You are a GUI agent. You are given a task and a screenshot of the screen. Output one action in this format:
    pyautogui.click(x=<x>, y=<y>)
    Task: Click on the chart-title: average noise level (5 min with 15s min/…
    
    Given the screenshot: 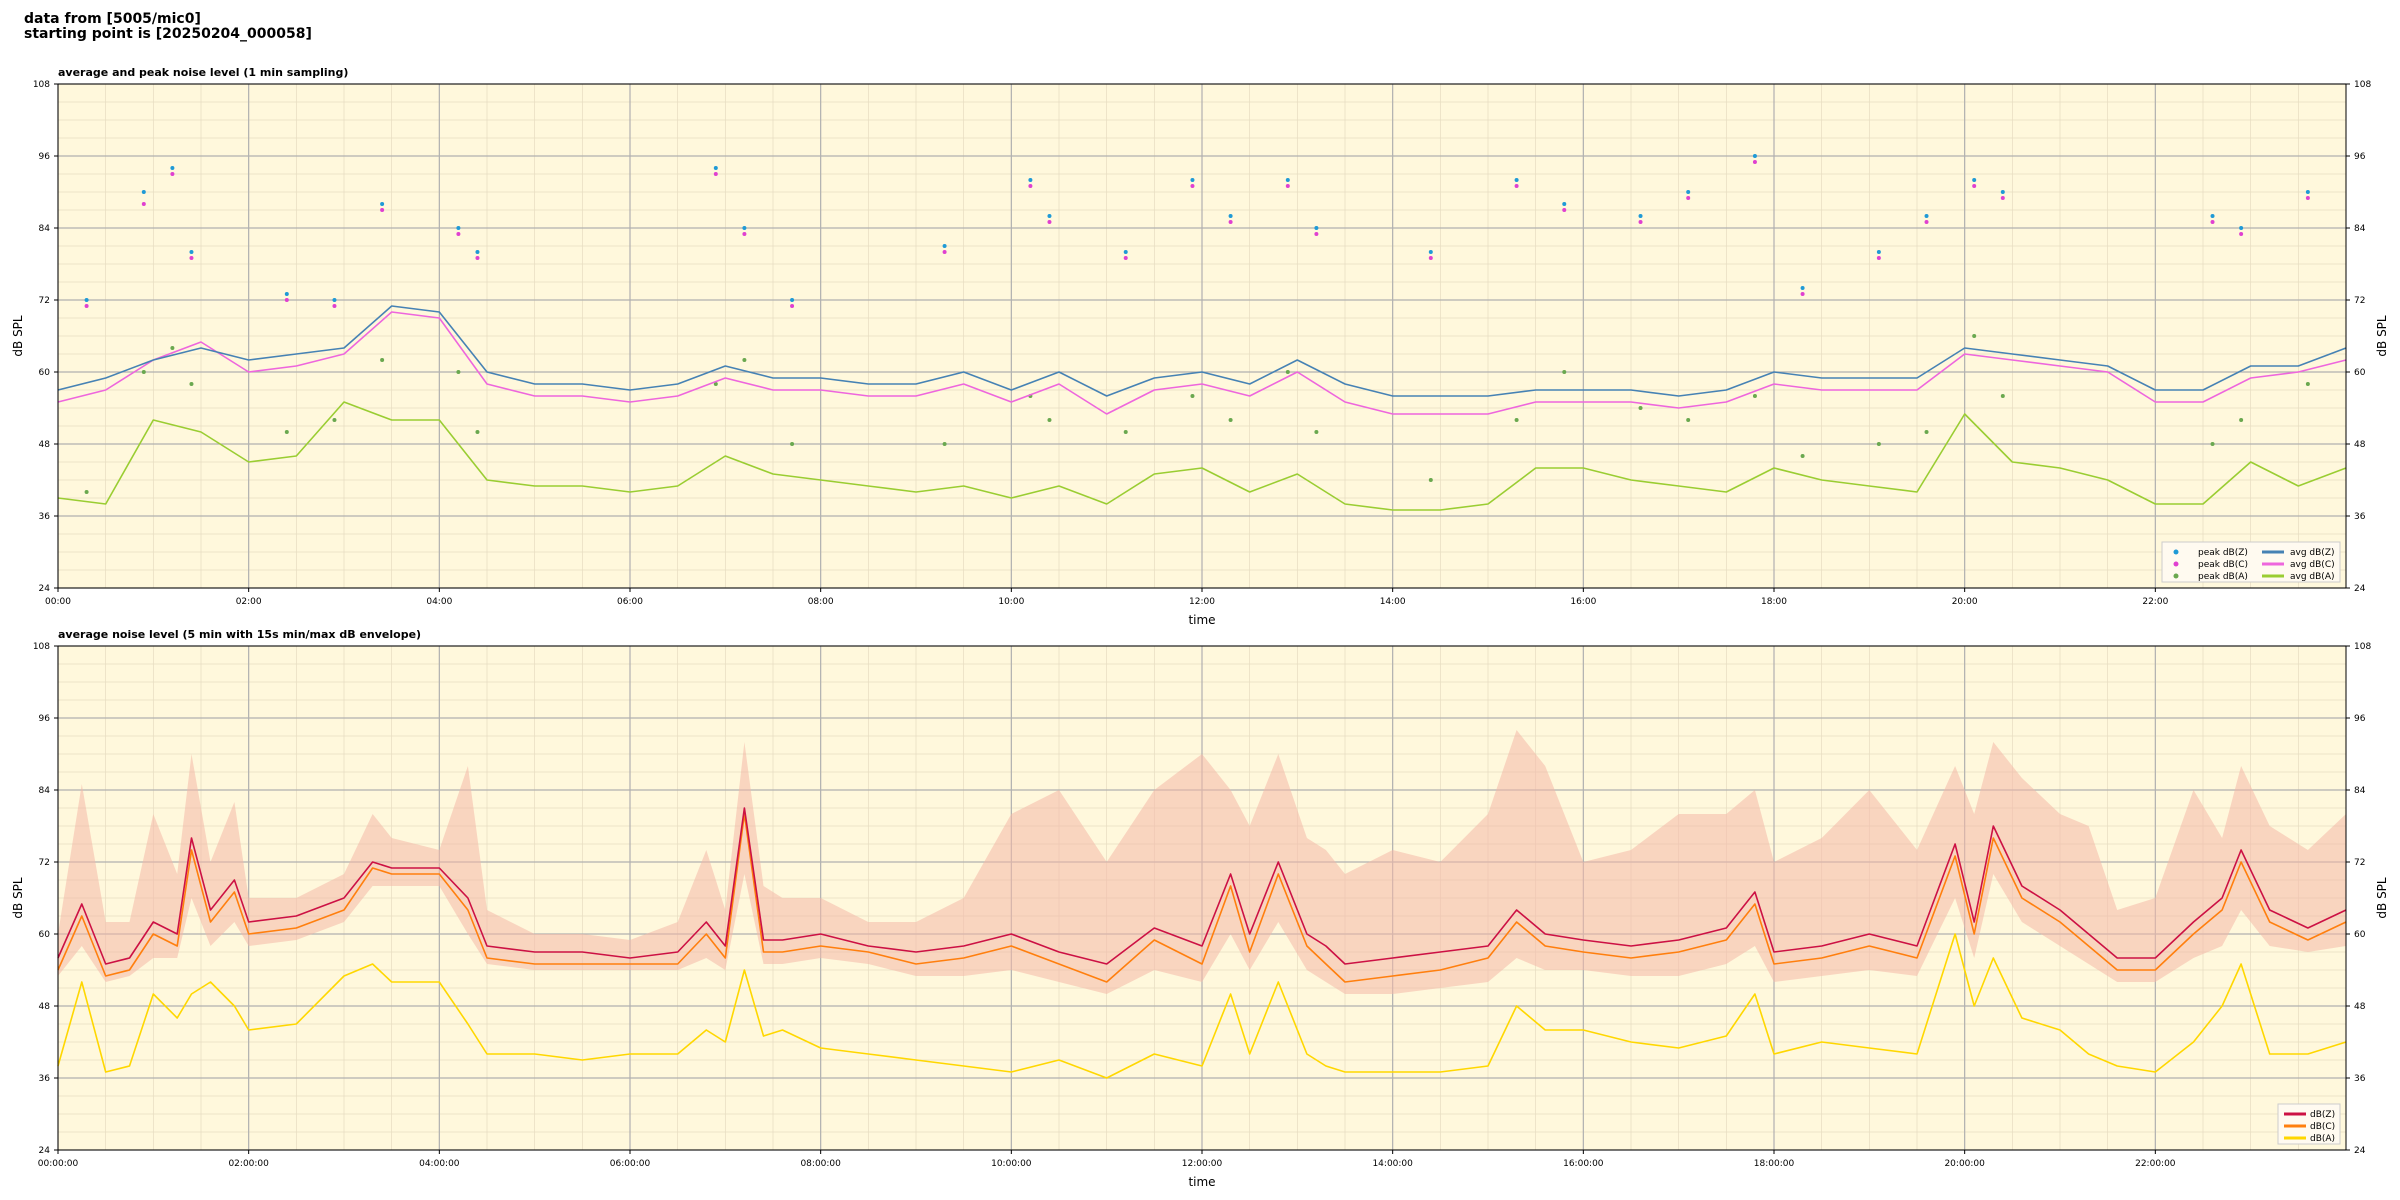 What is the action you would take?
    pyautogui.click(x=239, y=634)
    